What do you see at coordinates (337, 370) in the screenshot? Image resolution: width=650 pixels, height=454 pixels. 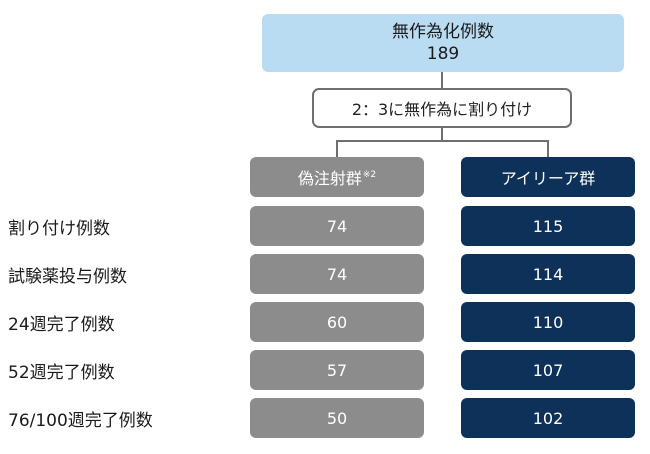 I see `sham-week52-value: 57` at bounding box center [337, 370].